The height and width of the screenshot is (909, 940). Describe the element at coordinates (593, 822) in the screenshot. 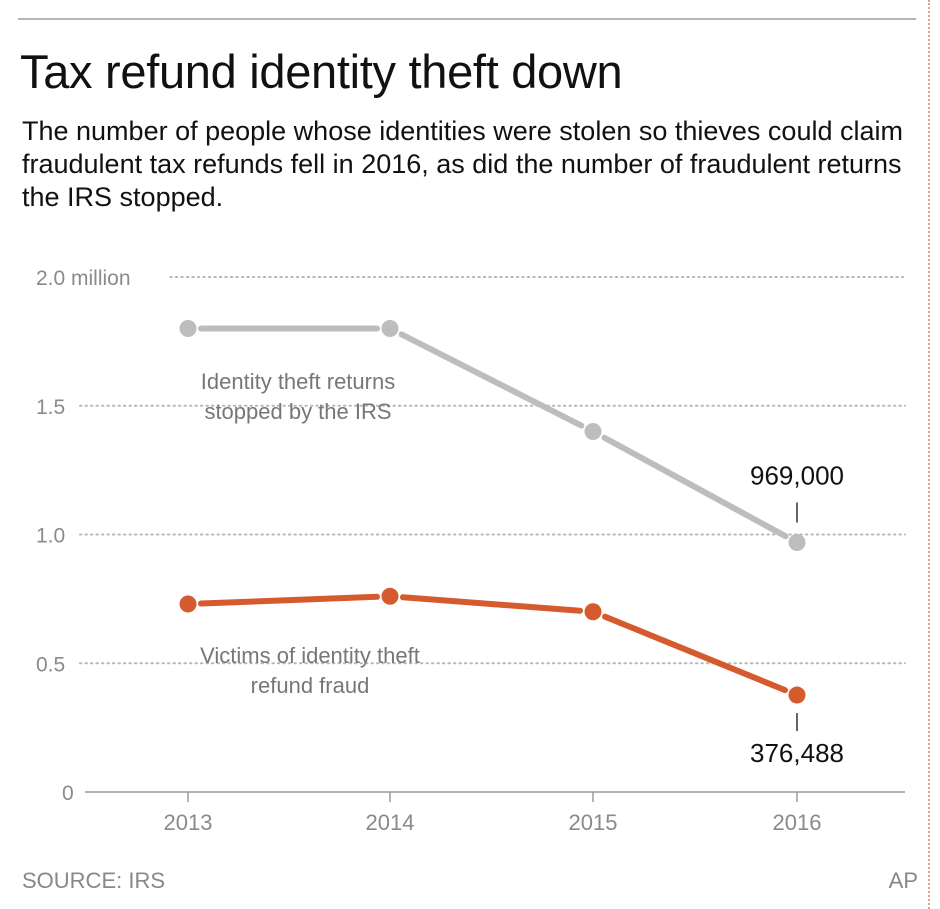

I see `x-tick-label: 2015` at that location.